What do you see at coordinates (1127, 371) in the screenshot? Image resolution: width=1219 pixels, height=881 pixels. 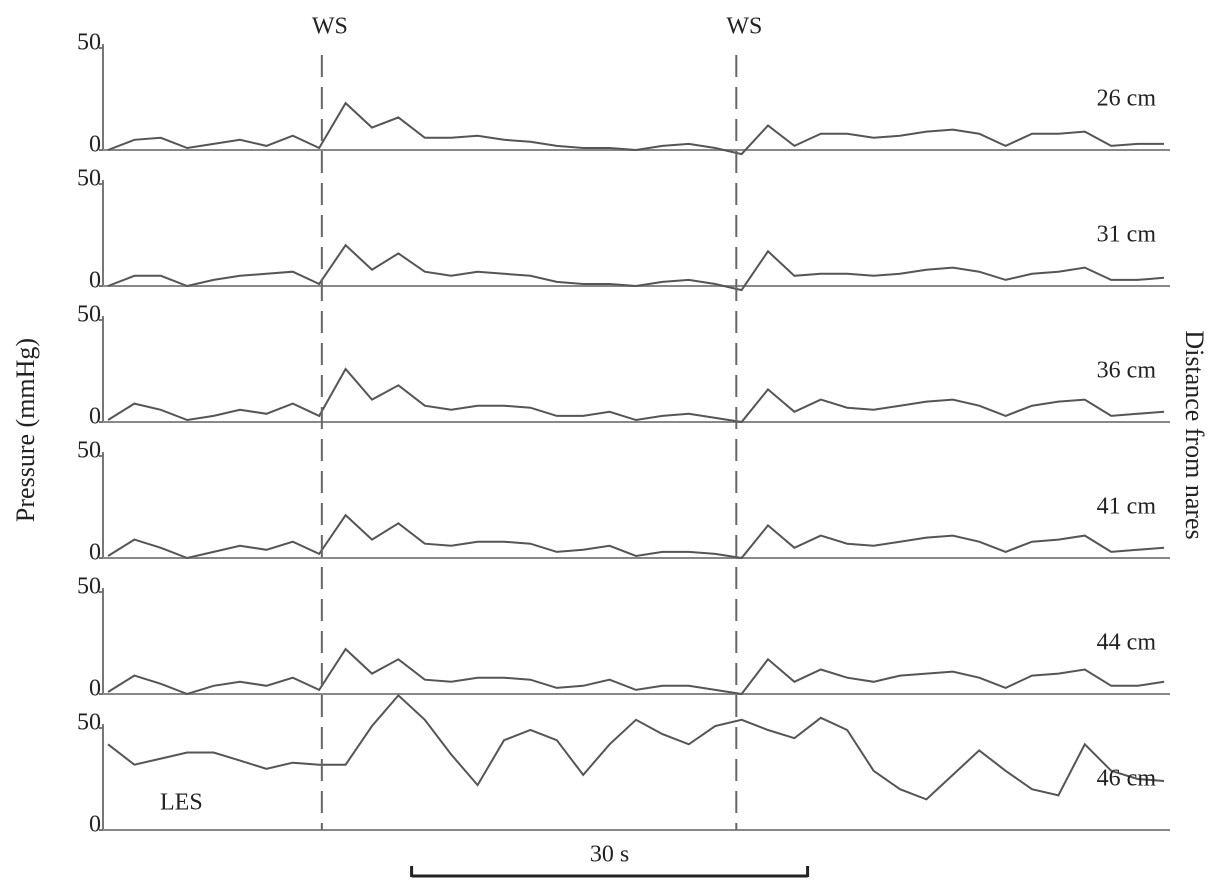 I see `channel-label: 36 cm` at bounding box center [1127, 371].